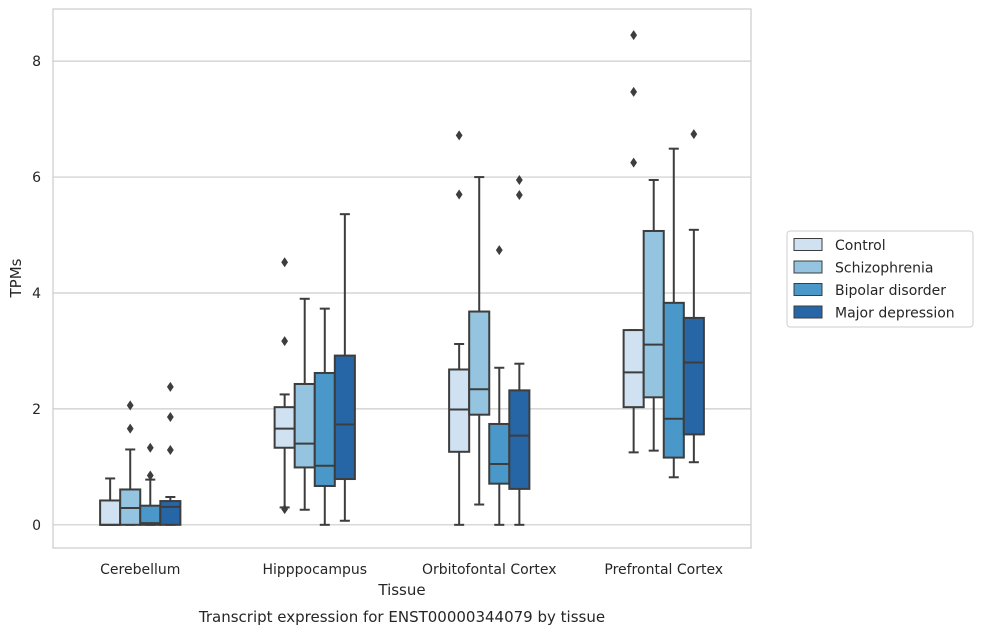 The width and height of the screenshot is (983, 634). Describe the element at coordinates (860, 246) in the screenshot. I see `legend-label: Control` at that location.